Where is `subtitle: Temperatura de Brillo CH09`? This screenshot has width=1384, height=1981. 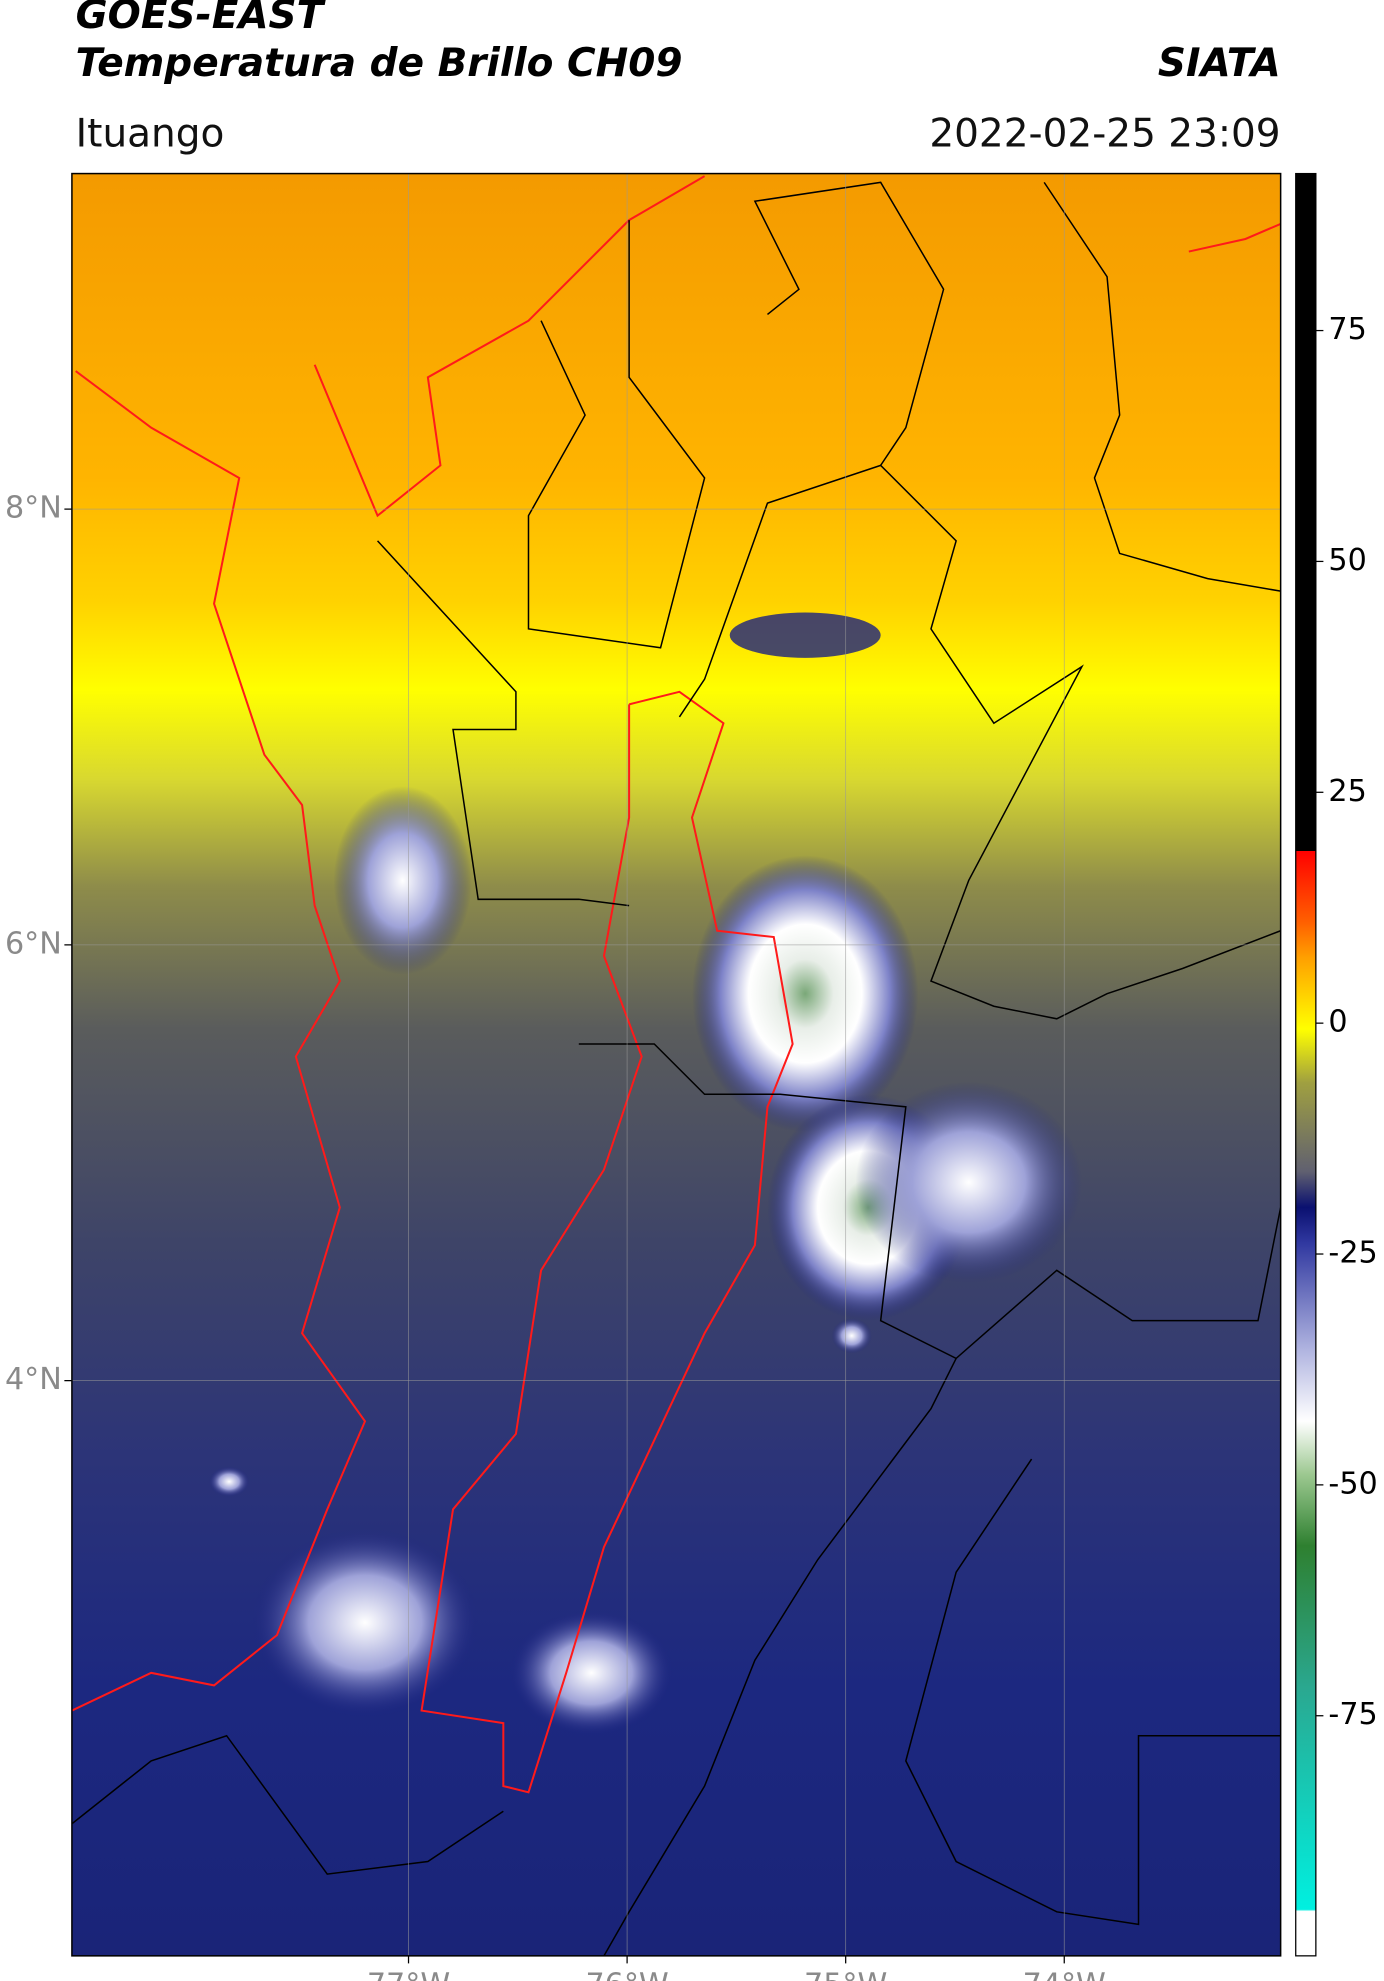
subtitle: Temperatura de Brillo CH09 is located at coordinates (379, 63).